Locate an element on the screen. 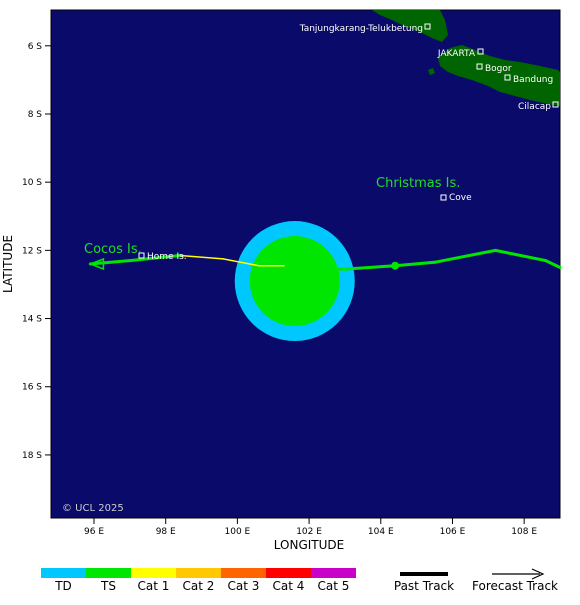 This screenshot has height=605, width=580. x-axis-title: LONGITUDE is located at coordinates (309, 545).